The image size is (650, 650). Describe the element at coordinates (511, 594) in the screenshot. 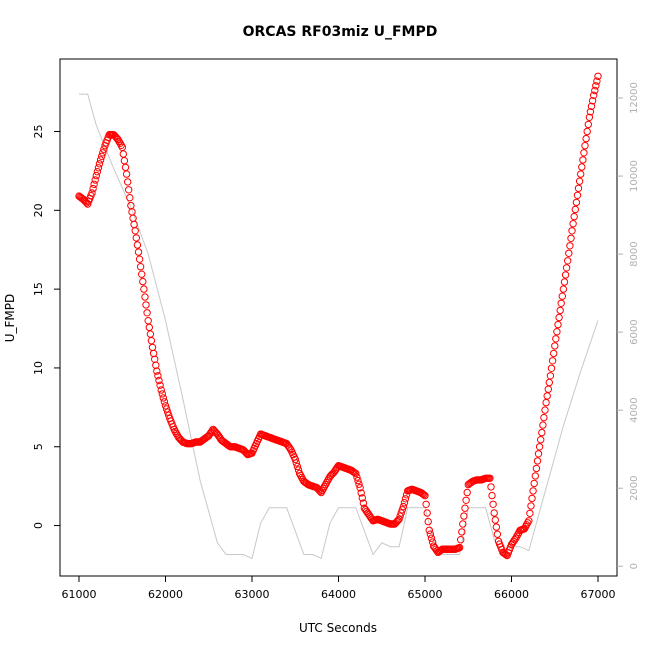

I see `x-tick-label: 66000` at that location.